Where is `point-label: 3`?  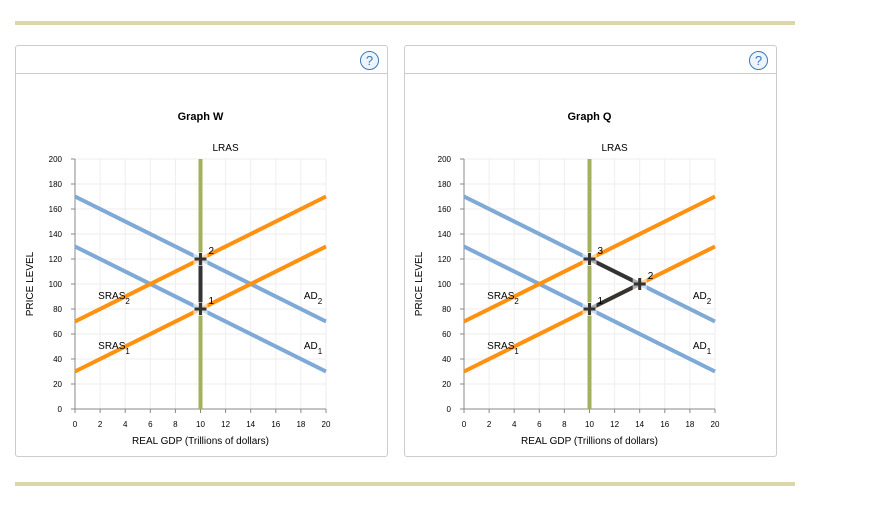
point-label: 3 is located at coordinates (601, 251).